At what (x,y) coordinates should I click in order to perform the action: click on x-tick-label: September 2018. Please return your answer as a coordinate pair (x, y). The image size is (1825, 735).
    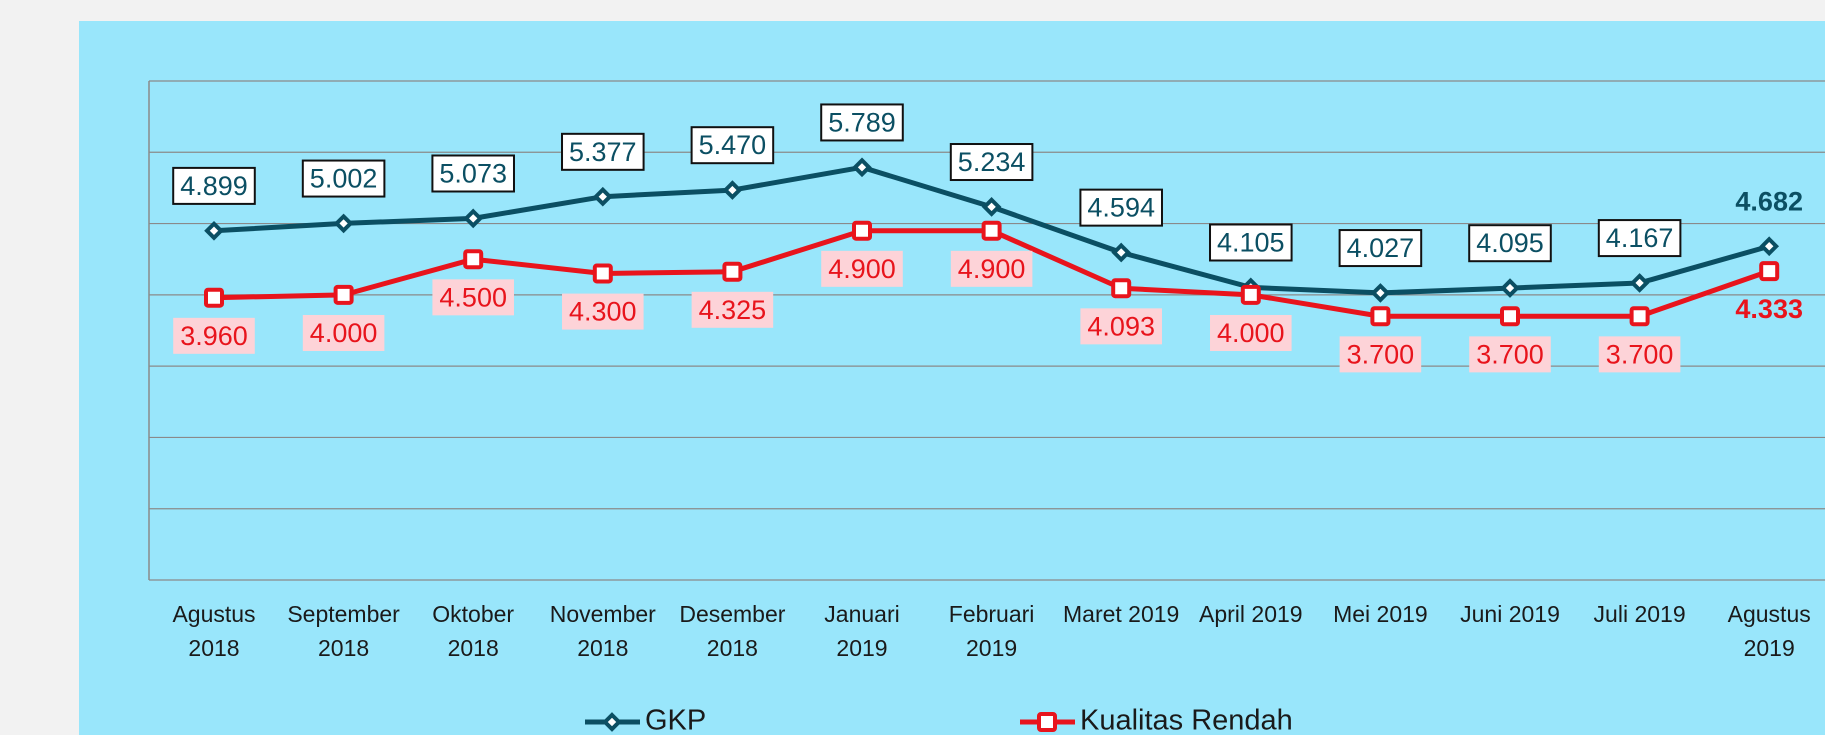
    Looking at the image, I should click on (343, 631).